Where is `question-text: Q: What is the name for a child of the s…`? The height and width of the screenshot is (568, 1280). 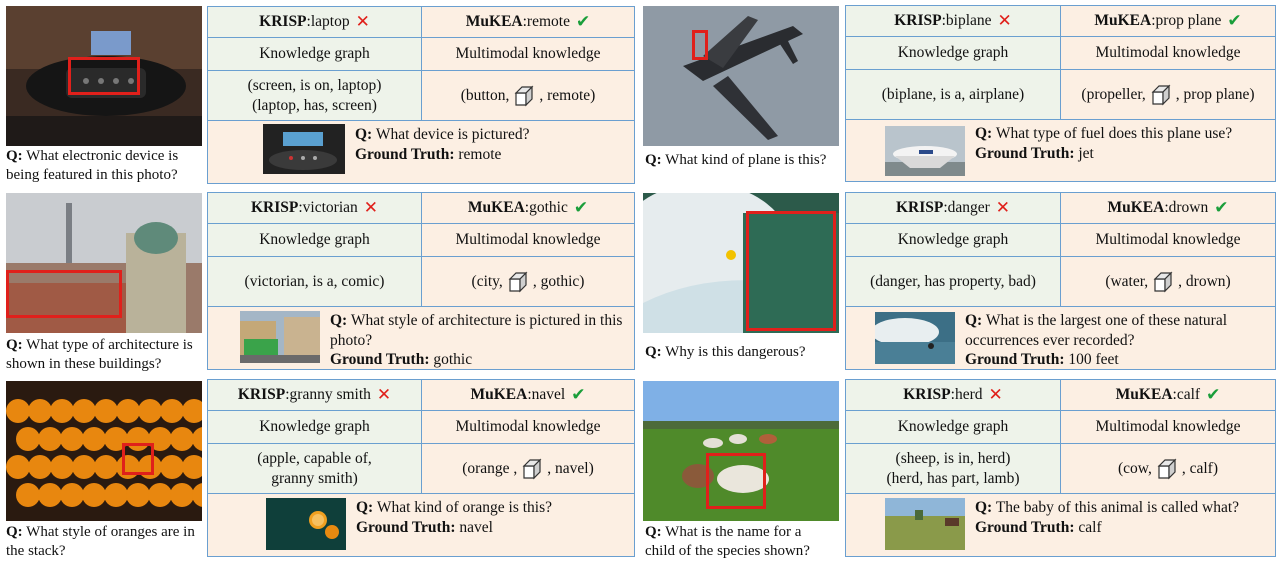 question-text: Q: What is the name for a child of the s… is located at coordinates (740, 542).